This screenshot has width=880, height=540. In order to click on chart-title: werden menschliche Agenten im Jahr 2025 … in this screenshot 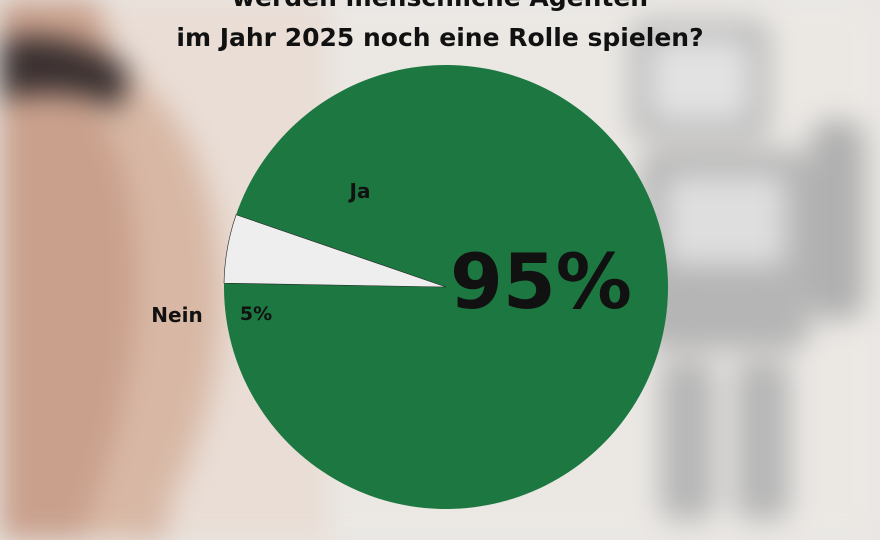, I will do `click(439, 26)`.